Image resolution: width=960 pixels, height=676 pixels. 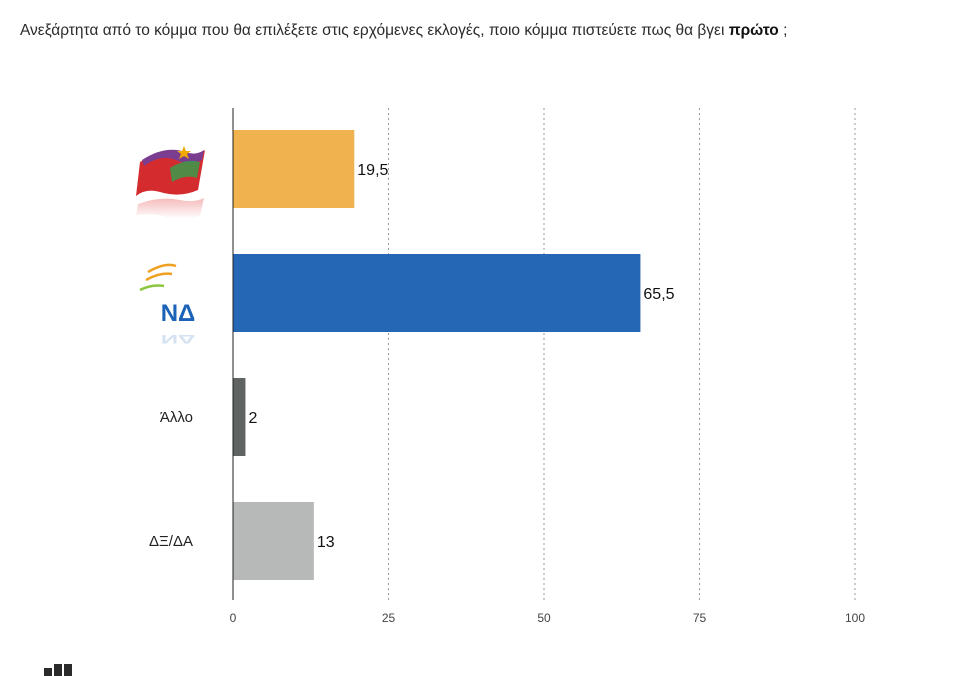 What do you see at coordinates (233, 618) in the screenshot?
I see `x-tick-label: 0` at bounding box center [233, 618].